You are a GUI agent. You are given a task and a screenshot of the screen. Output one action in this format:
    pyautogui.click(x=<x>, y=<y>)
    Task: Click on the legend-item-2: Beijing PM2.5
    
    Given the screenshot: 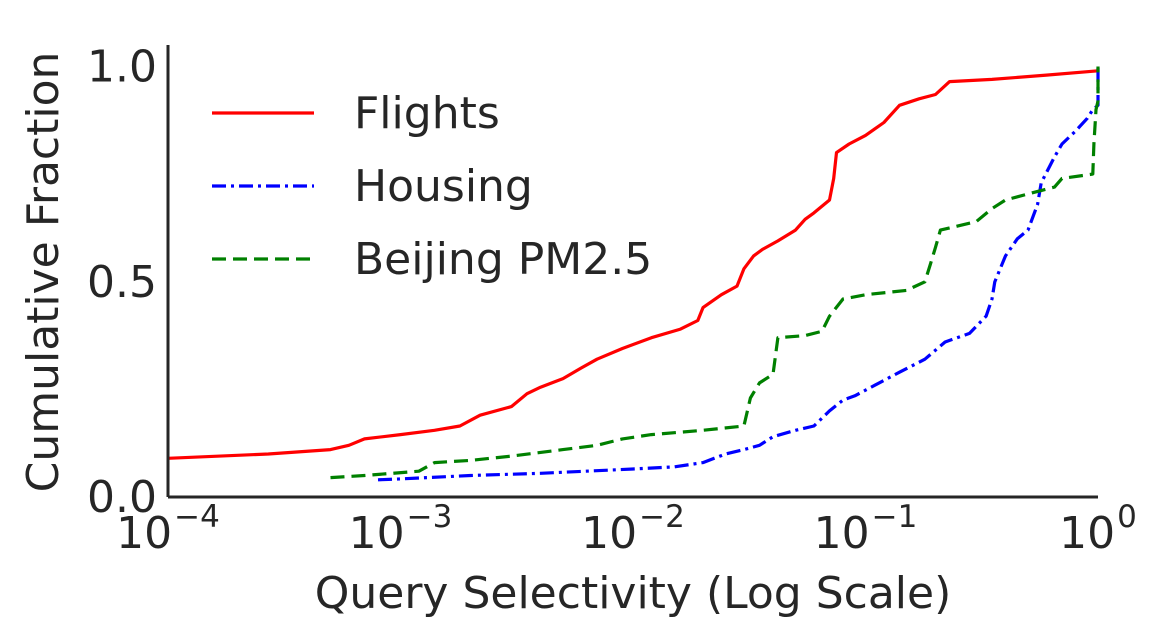 What is the action you would take?
    pyautogui.click(x=432, y=259)
    